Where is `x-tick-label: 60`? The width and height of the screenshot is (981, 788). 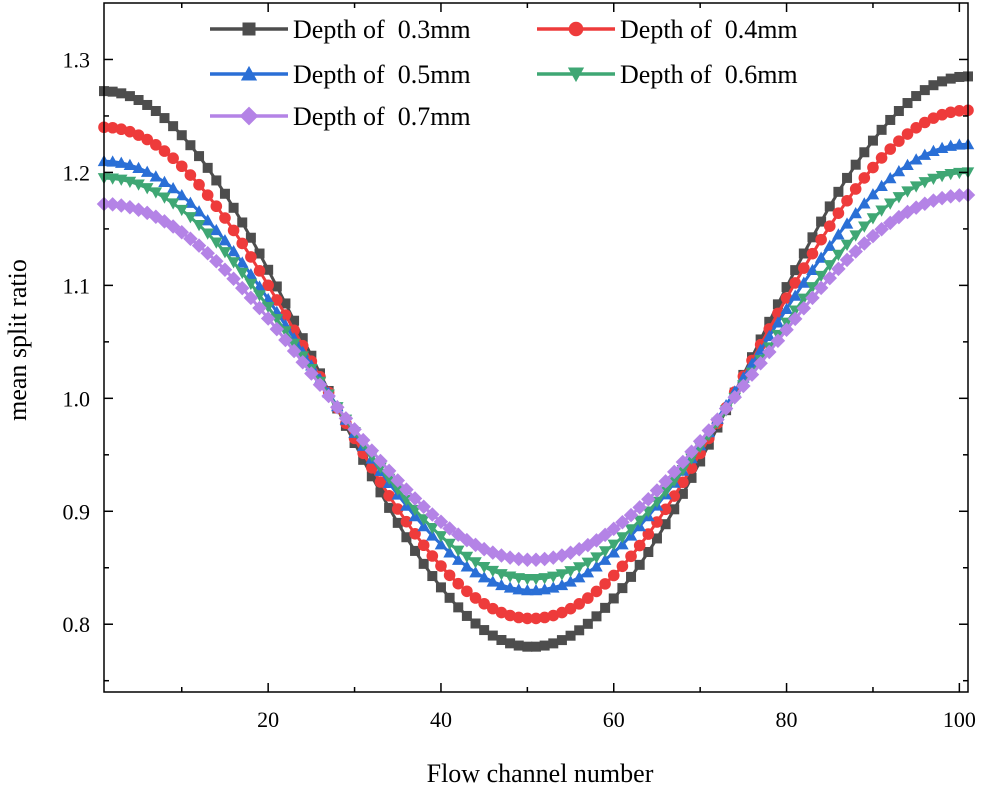 x-tick-label: 60 is located at coordinates (614, 719).